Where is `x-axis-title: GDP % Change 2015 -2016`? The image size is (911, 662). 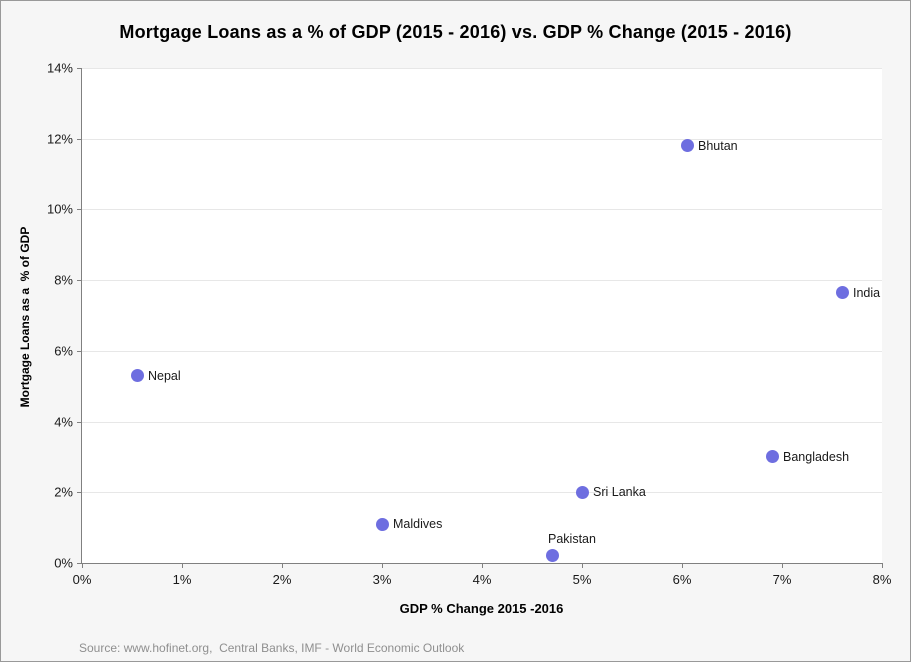
x-axis-title: GDP % Change 2015 -2016 is located at coordinates (481, 608).